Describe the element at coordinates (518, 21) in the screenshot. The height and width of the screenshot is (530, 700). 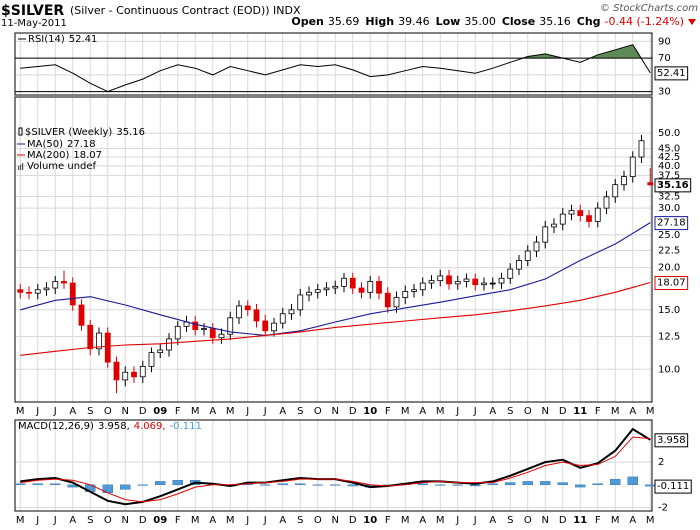
I see `quote-label: Close` at that location.